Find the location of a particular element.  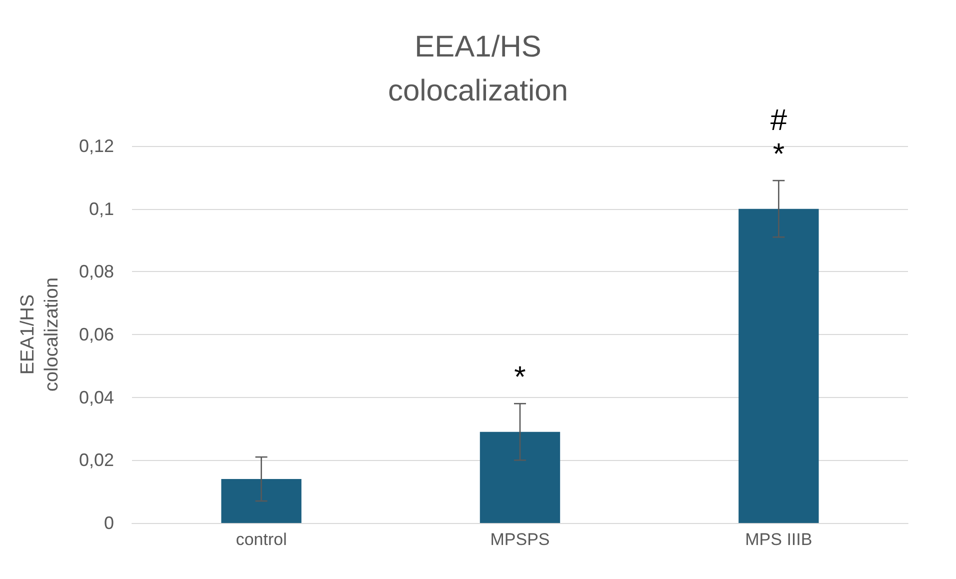

y-tick-label: 0,04 is located at coordinates (96, 397).